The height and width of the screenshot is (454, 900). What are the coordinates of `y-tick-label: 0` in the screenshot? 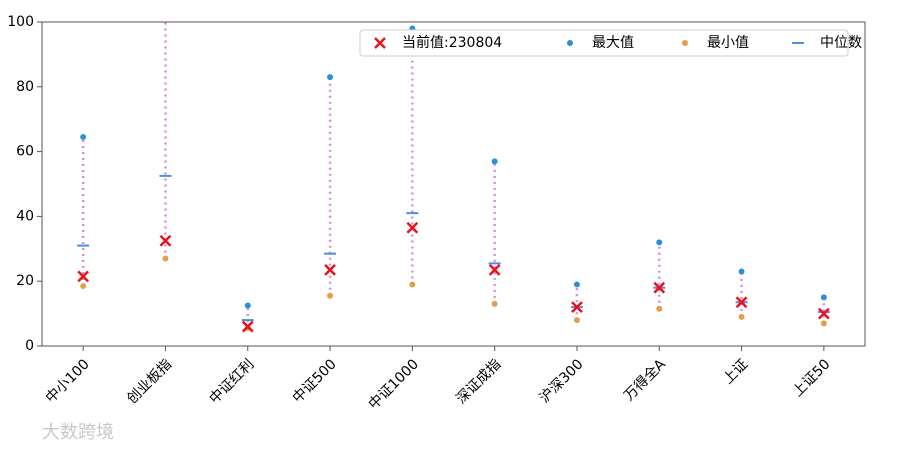 It's located at (29, 346).